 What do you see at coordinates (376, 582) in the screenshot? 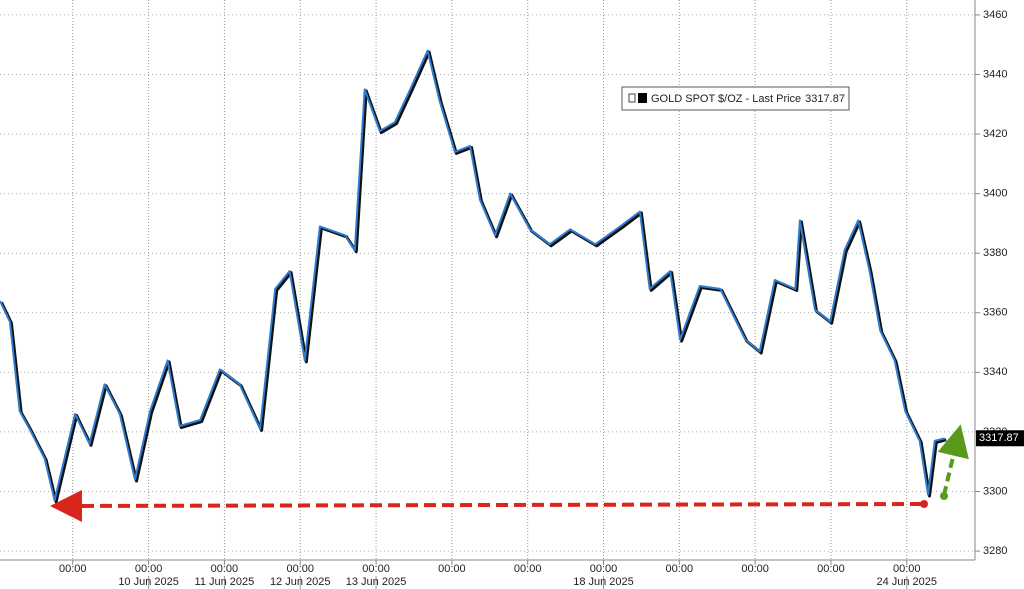
I see `x-date-label: 13 Jun 2025` at bounding box center [376, 582].